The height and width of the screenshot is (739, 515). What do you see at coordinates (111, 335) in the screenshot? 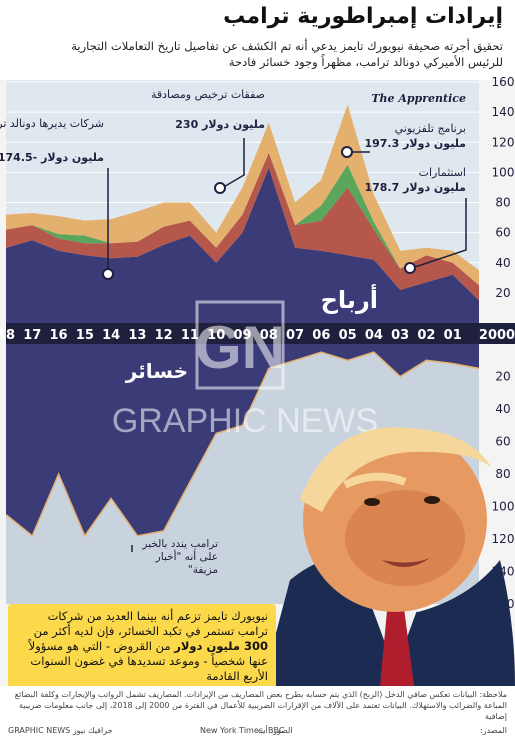
I see `x-tick-label: 14` at bounding box center [111, 335].